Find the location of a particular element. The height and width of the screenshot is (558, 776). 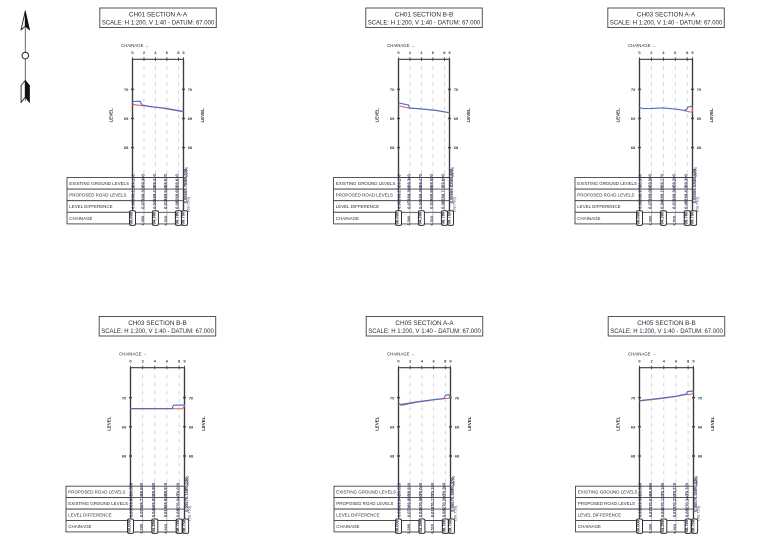

svg-text: LEVEL DIFFERENCE is located at coordinates (90, 206).